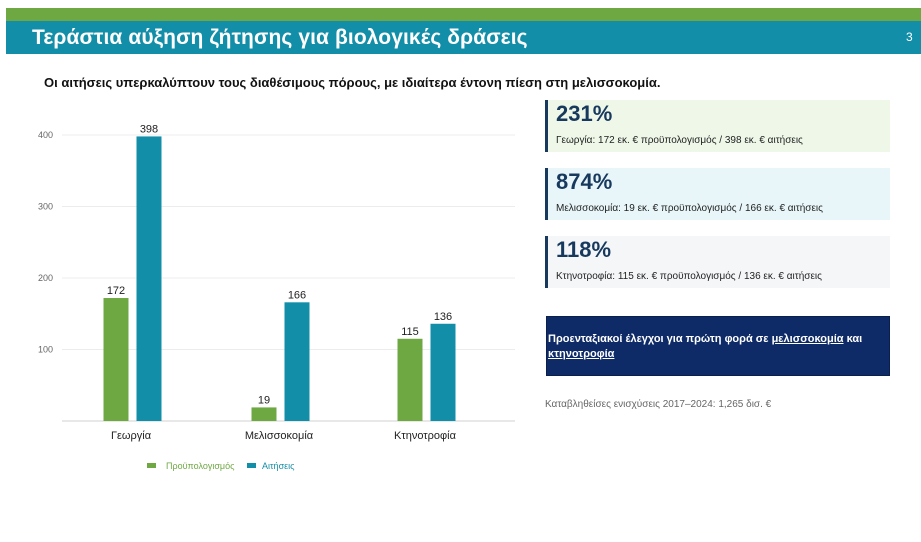 Image resolution: width=921 pixels, height=542 pixels. Describe the element at coordinates (45, 278) in the screenshot. I see `y-tick-label: 200` at that location.